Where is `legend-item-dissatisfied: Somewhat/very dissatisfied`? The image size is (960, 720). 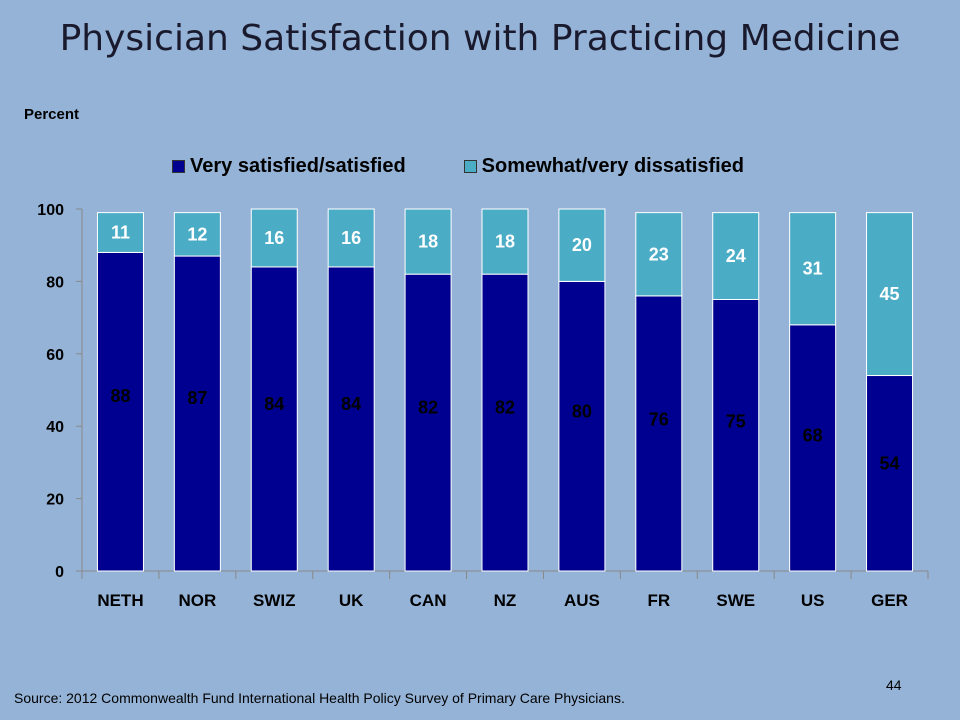 legend-item-dissatisfied: Somewhat/very dissatisfied is located at coordinates (603, 166).